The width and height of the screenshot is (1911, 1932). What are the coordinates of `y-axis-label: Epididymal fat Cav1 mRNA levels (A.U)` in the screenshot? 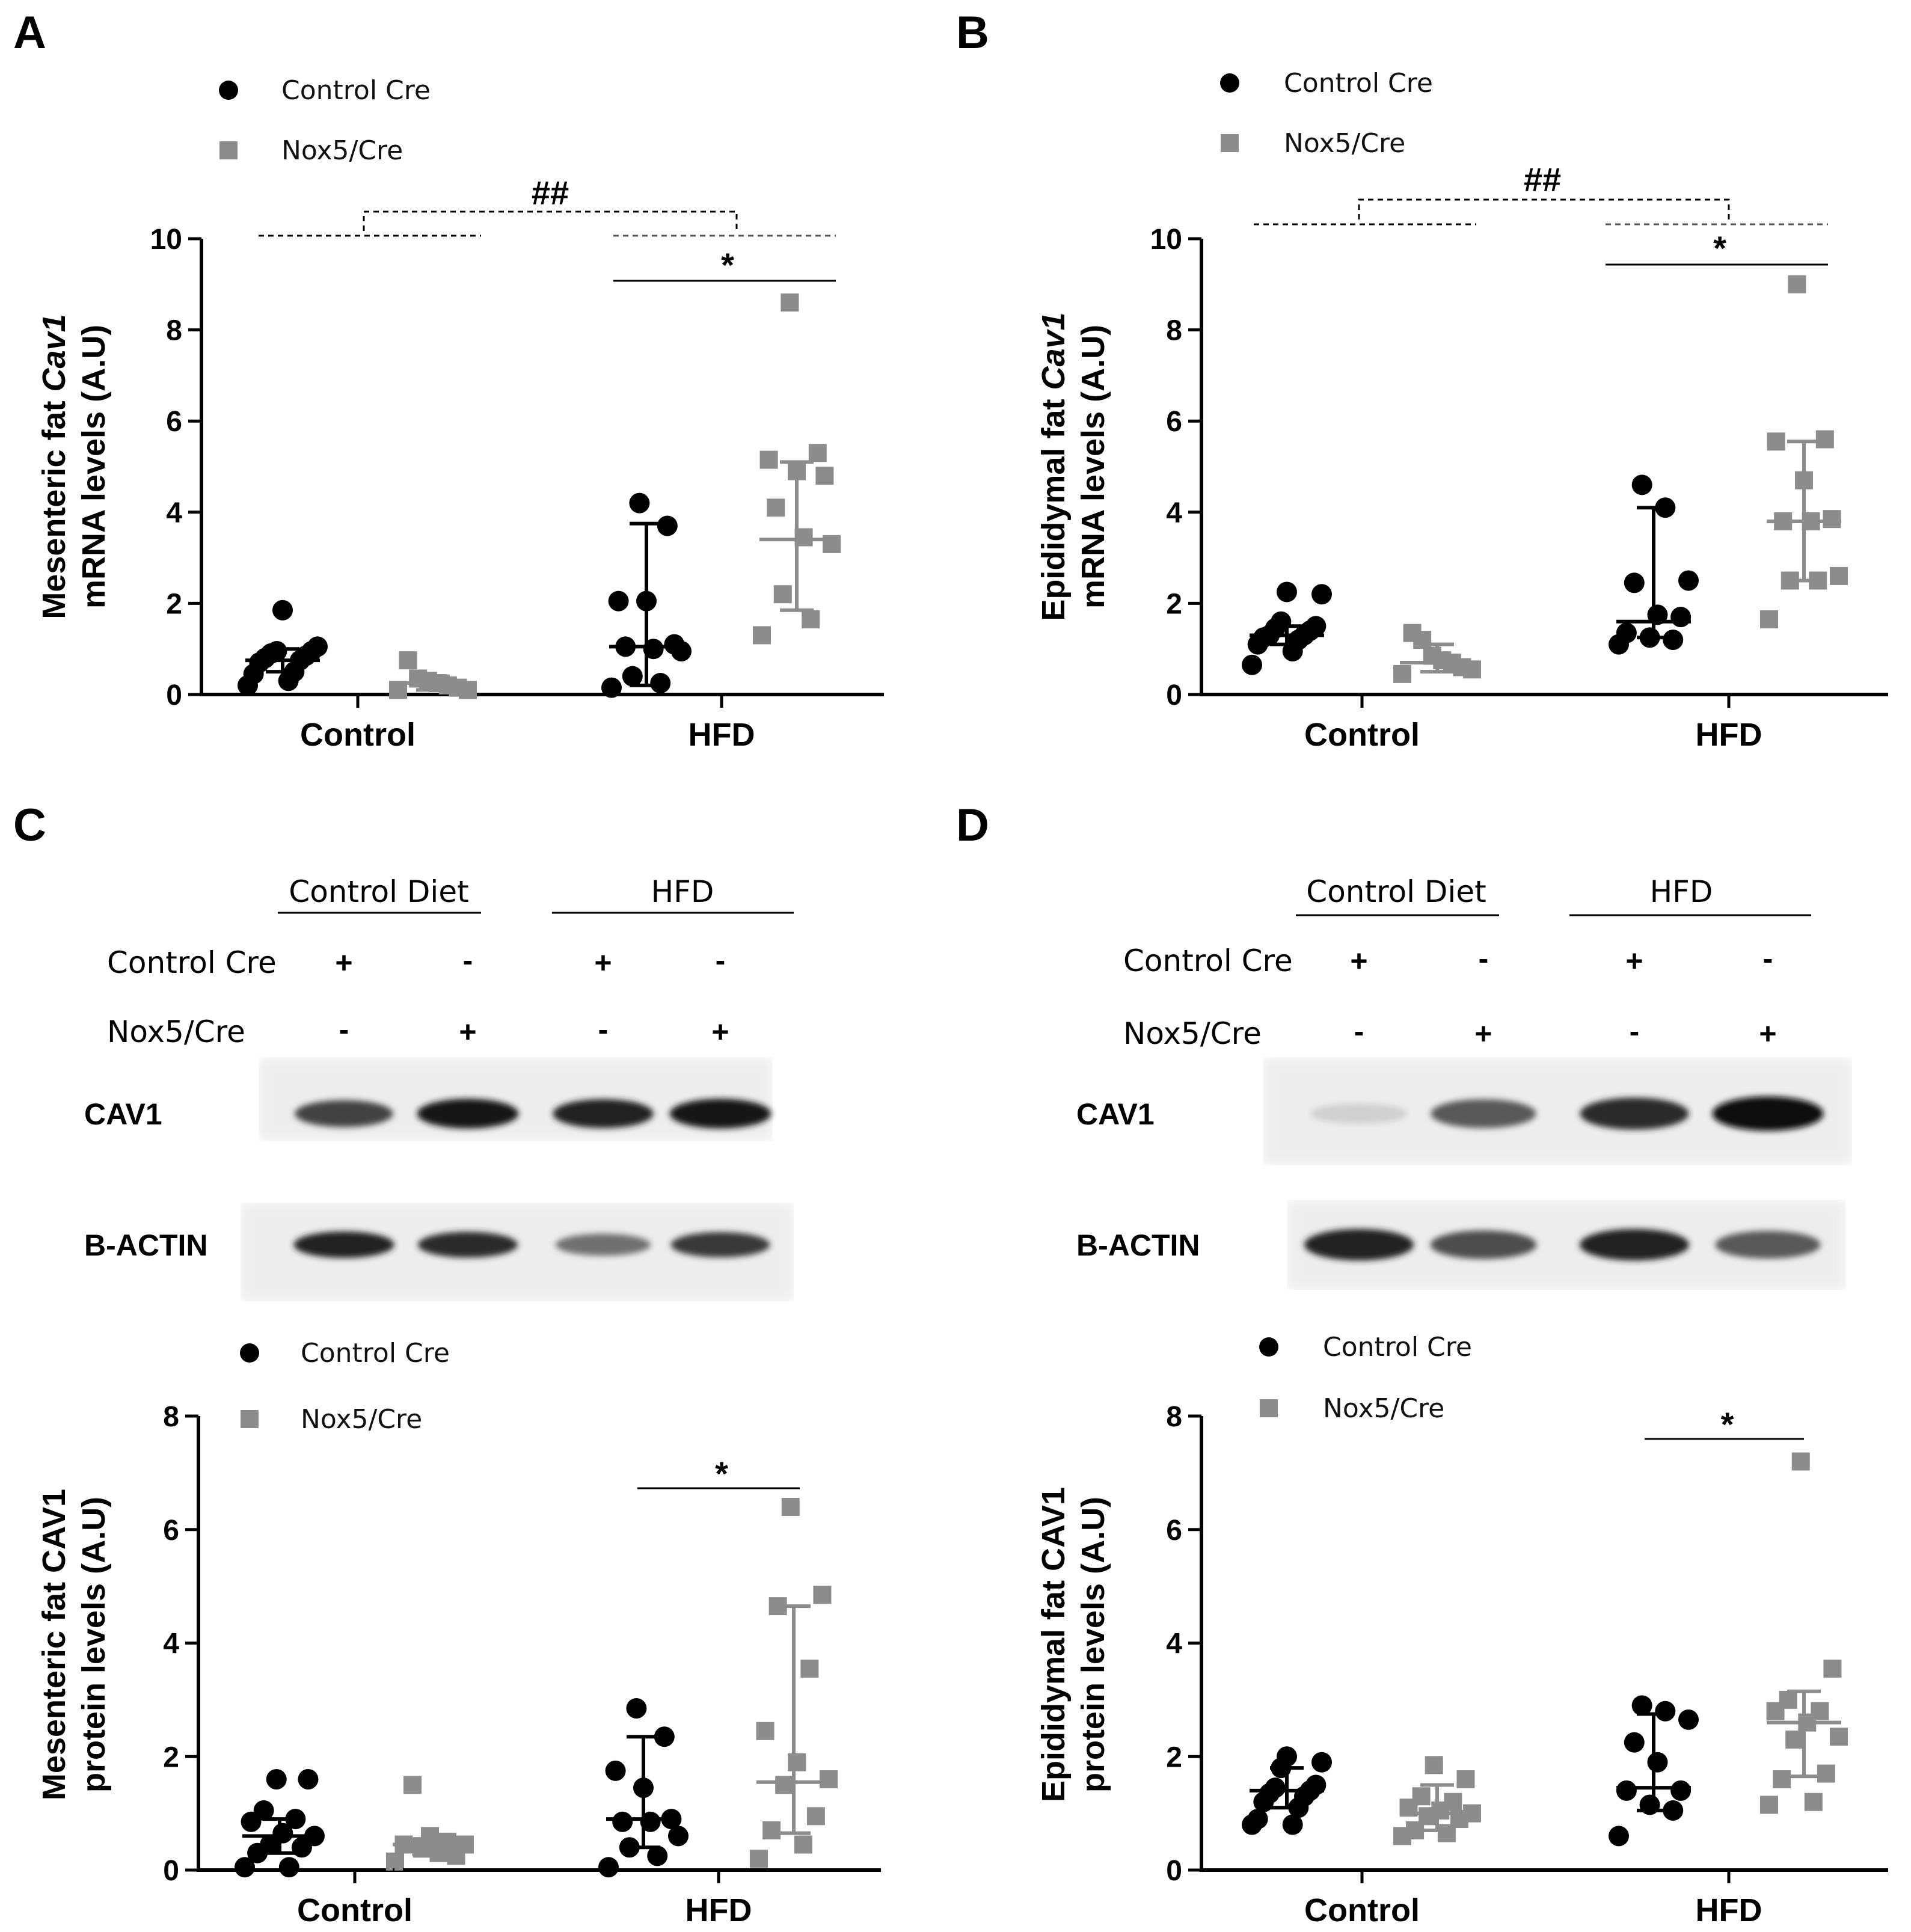 It's located at (1073, 466).